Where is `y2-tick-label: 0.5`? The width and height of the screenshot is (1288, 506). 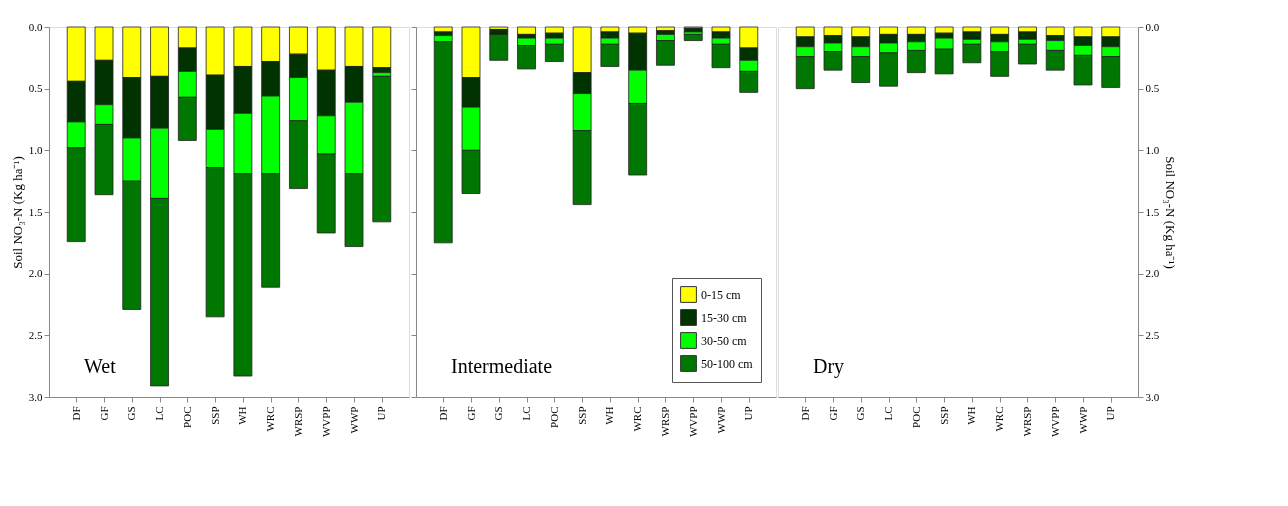 y2-tick-label: 0.5 is located at coordinates (1152, 88).